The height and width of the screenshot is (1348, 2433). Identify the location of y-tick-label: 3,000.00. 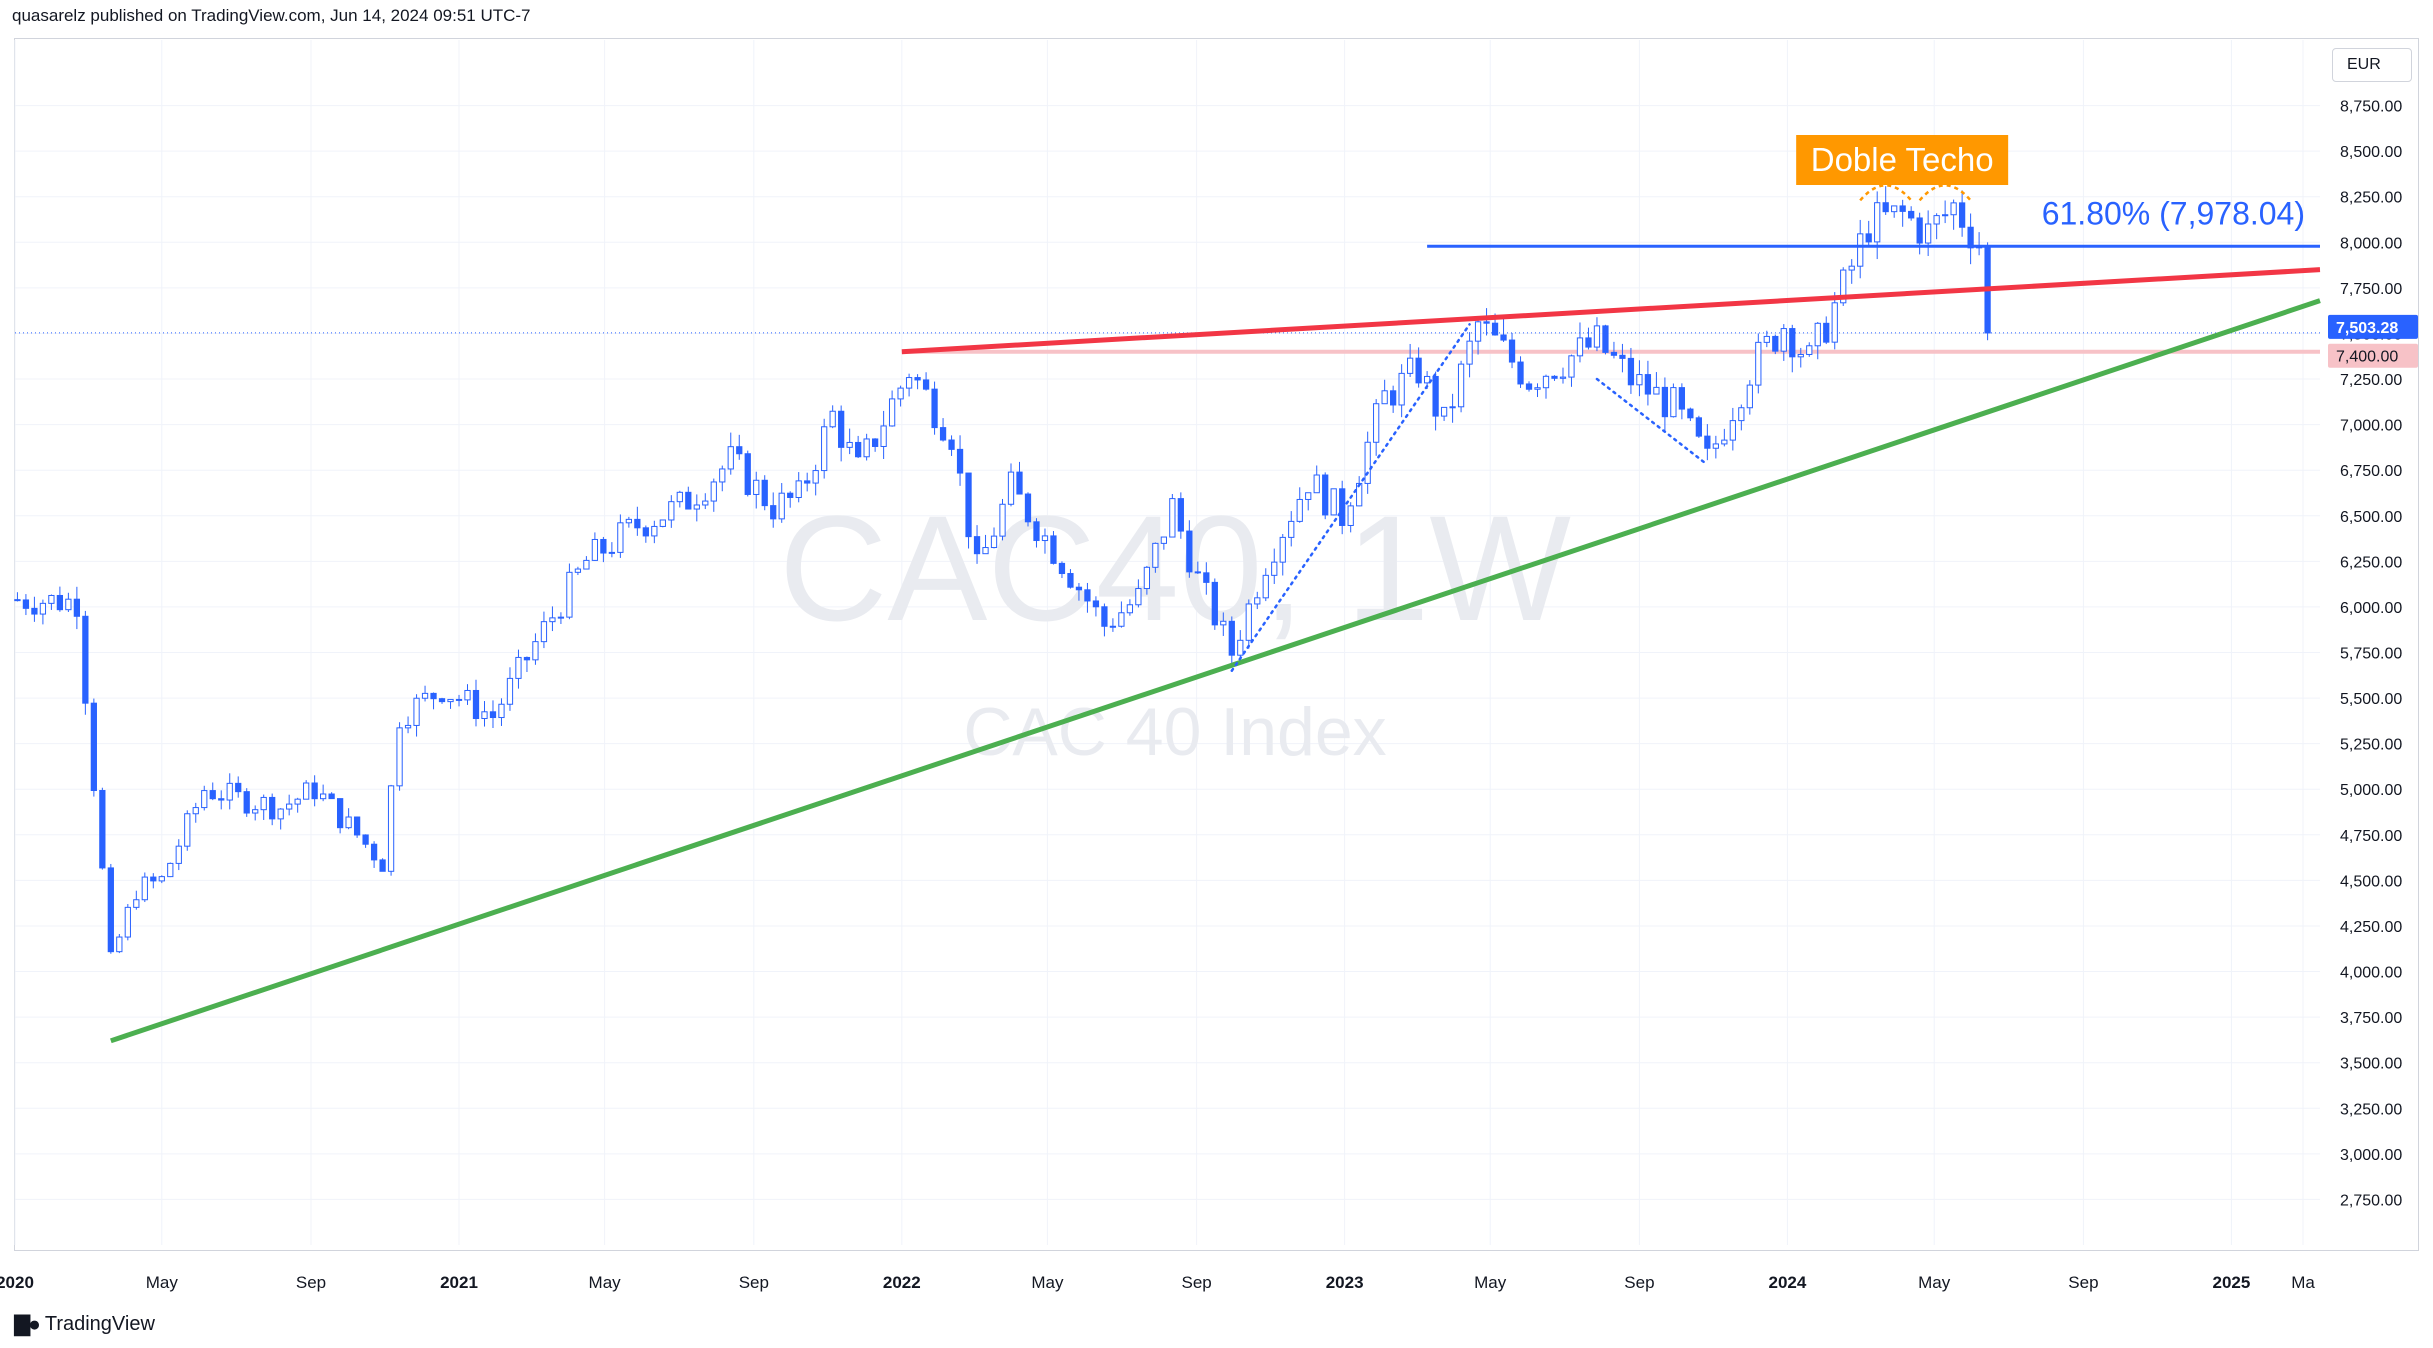
(2371, 1155).